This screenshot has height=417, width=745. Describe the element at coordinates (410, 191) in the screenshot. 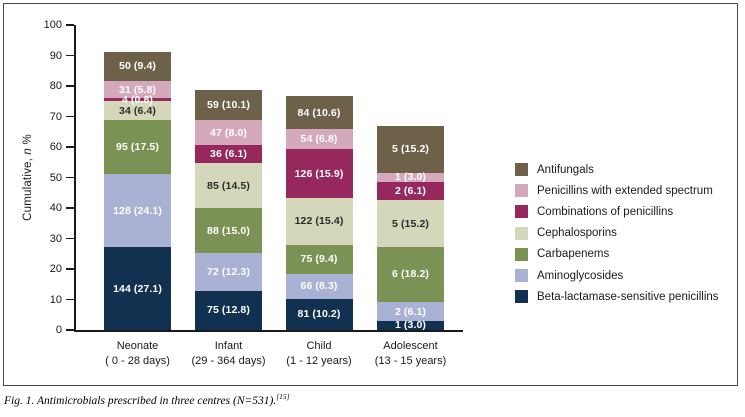

I see `segment-combinations-of-penicillins: 2 (6.1)` at that location.